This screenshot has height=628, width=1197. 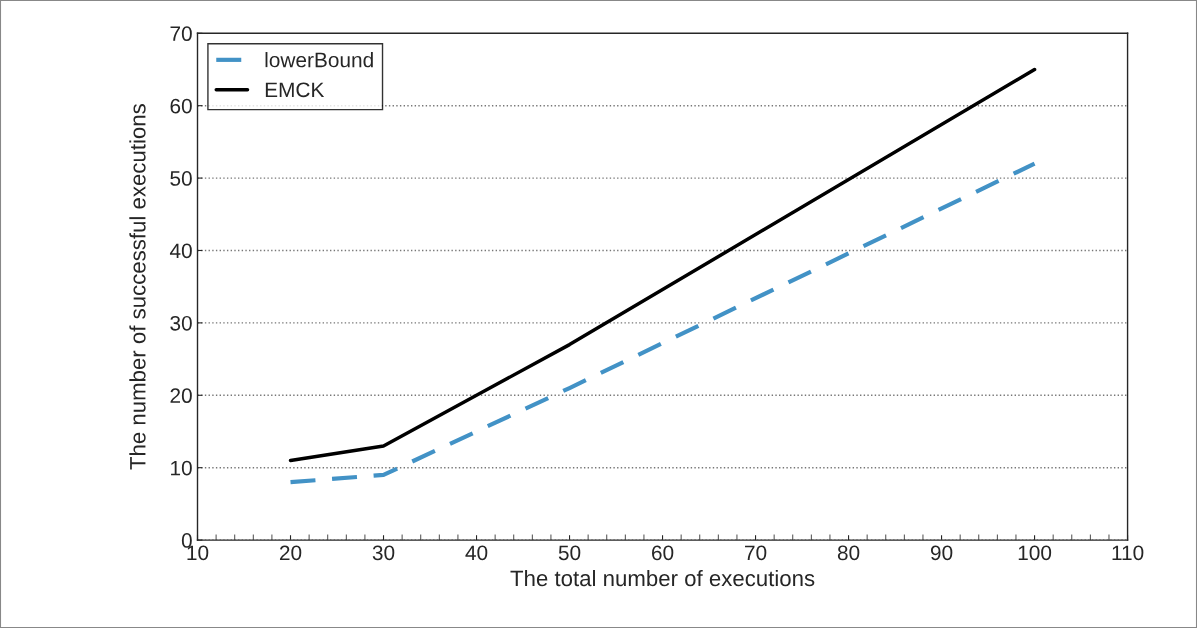 I want to click on x-tick-label: 90, so click(x=941, y=553).